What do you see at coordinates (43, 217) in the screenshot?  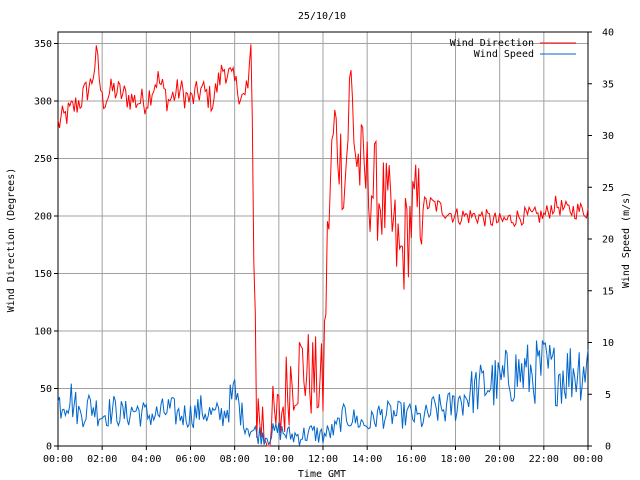 I see `y-left-tick-label: 200` at bounding box center [43, 217].